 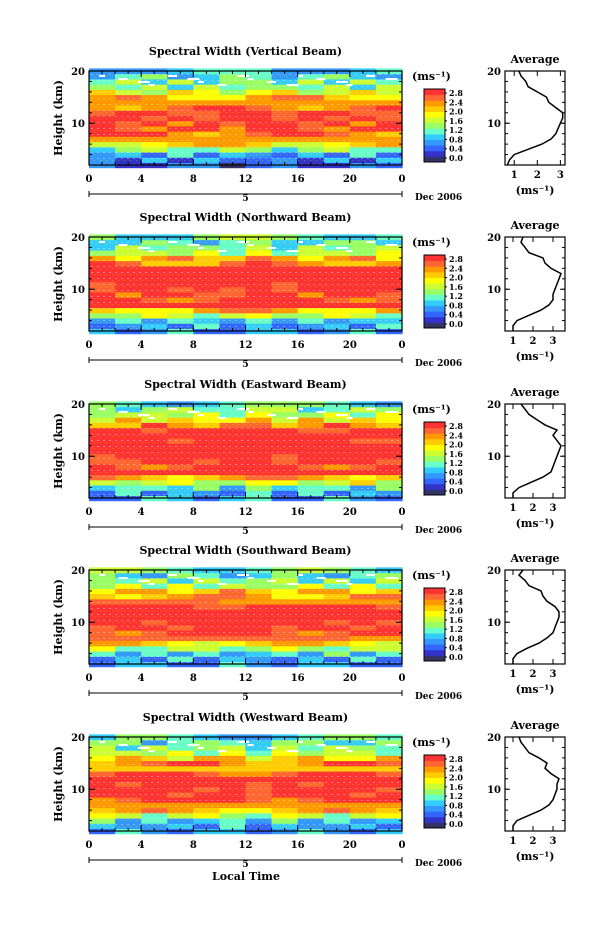 I want to click on colorbar, so click(x=434, y=459).